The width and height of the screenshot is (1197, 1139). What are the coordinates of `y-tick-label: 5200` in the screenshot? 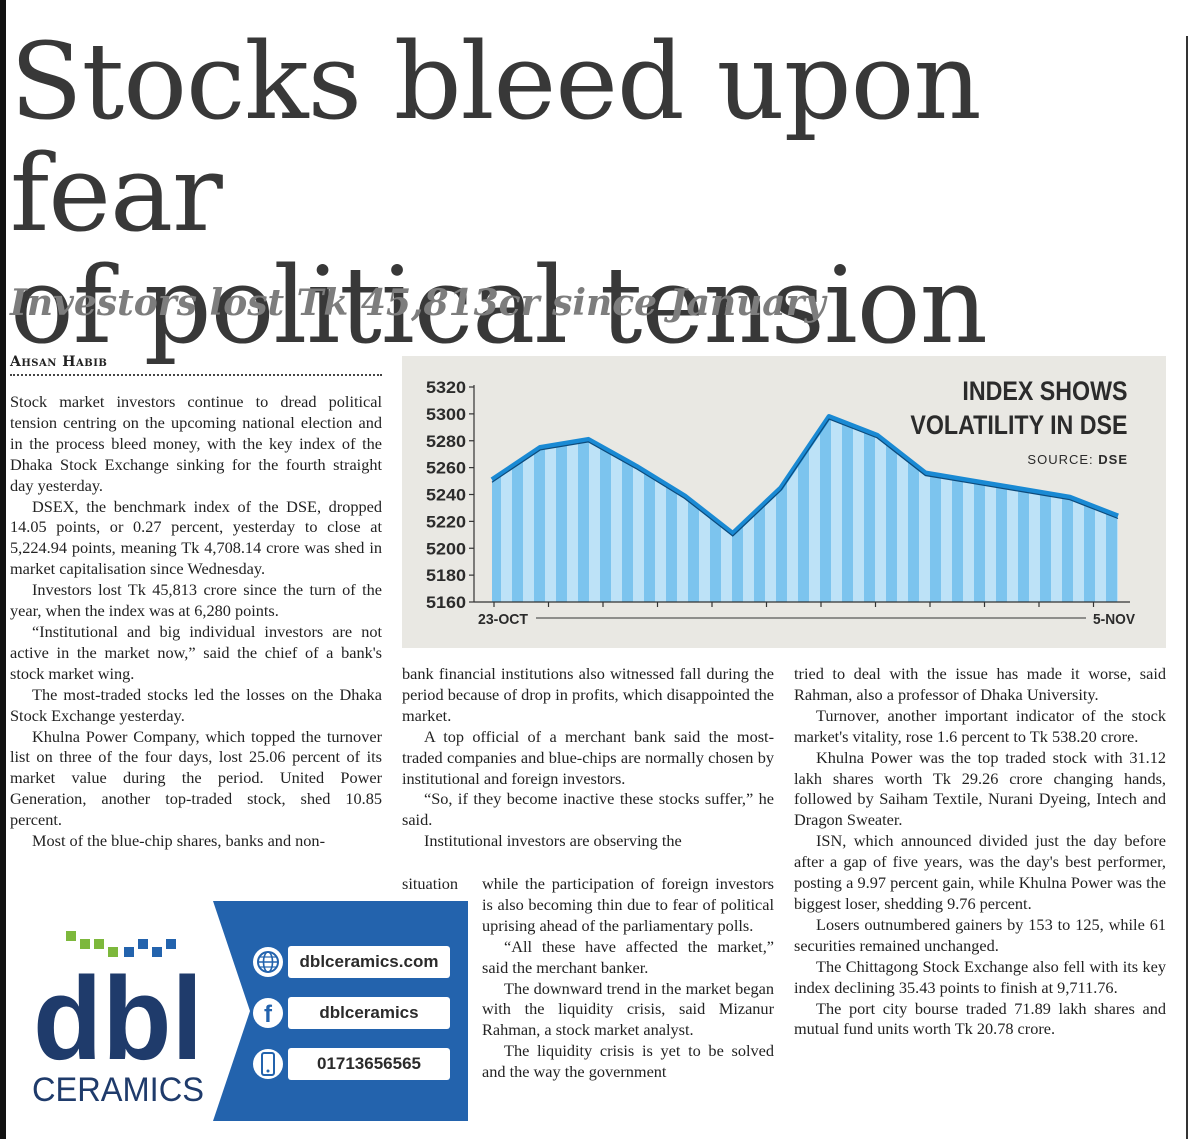 It's located at (446, 548).